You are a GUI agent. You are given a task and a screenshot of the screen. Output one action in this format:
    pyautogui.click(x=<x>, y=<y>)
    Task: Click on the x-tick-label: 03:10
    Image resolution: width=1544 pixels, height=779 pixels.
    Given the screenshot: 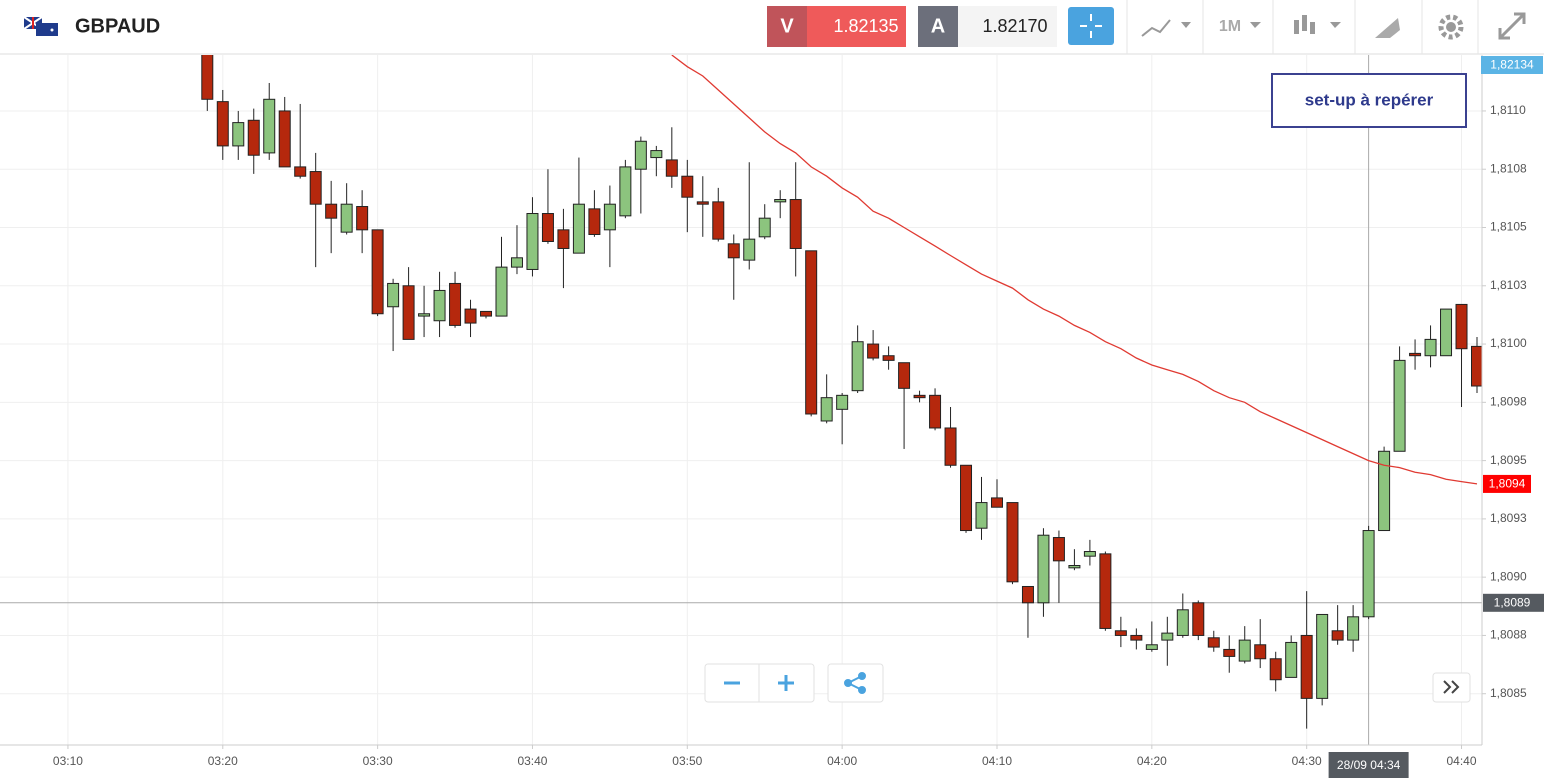 What is the action you would take?
    pyautogui.click(x=68, y=761)
    